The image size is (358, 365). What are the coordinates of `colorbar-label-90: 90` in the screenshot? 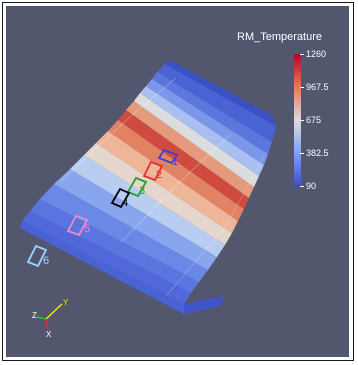 It's located at (311, 186).